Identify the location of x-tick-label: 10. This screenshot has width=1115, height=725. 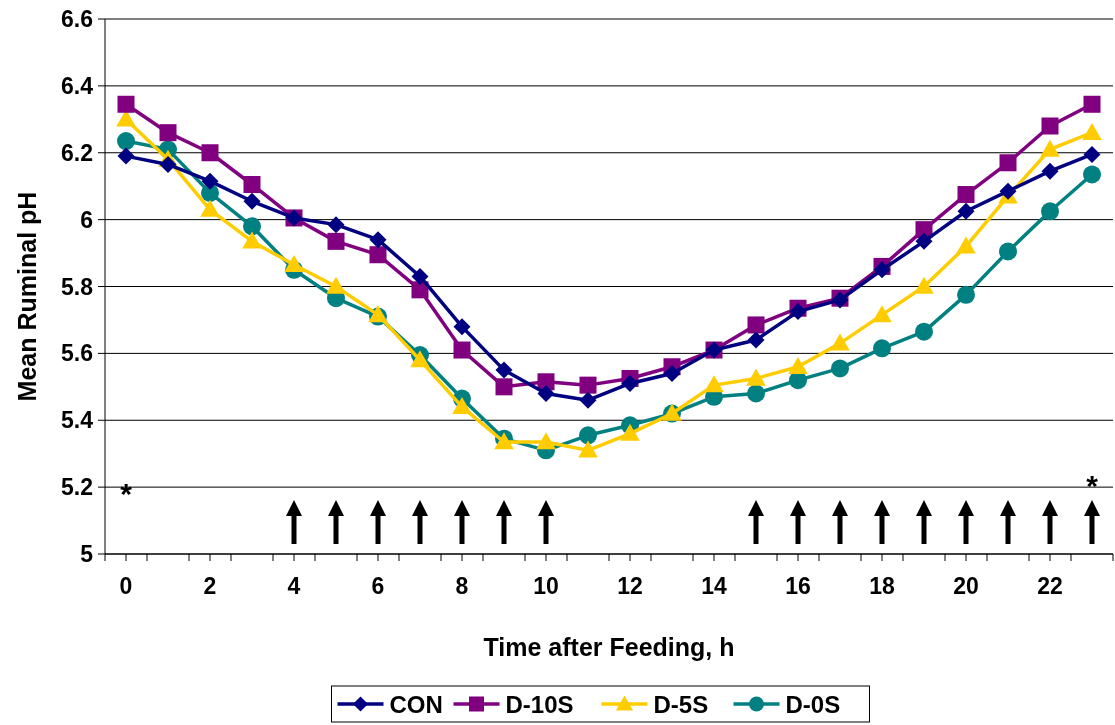
(546, 586).